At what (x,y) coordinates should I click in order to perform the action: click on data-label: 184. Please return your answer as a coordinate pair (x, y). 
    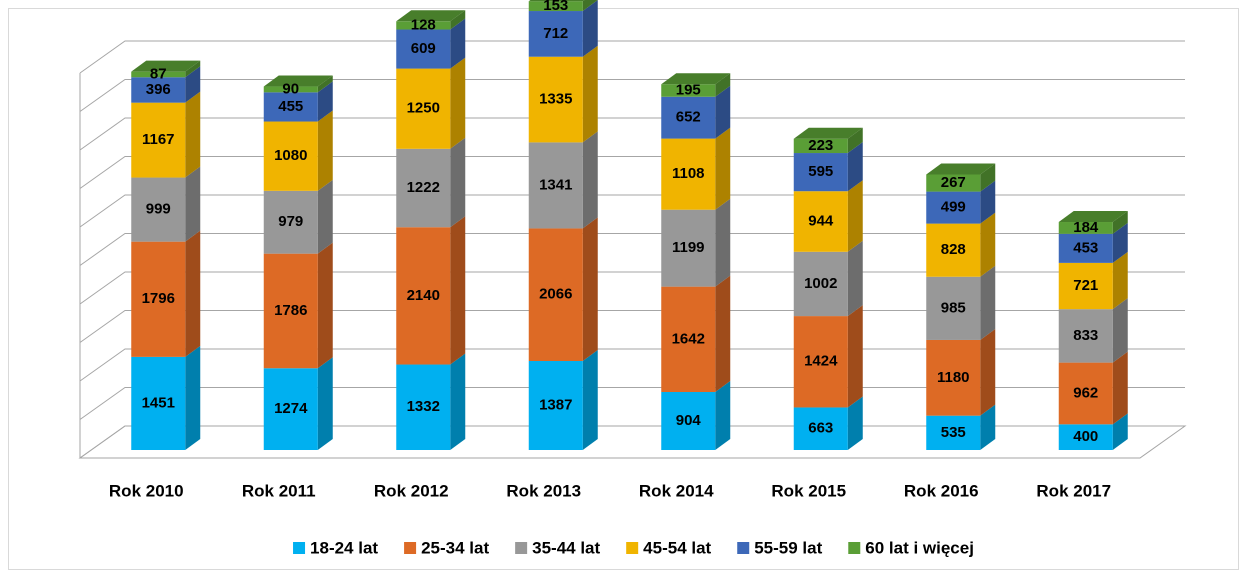
    Looking at the image, I should click on (1086, 227).